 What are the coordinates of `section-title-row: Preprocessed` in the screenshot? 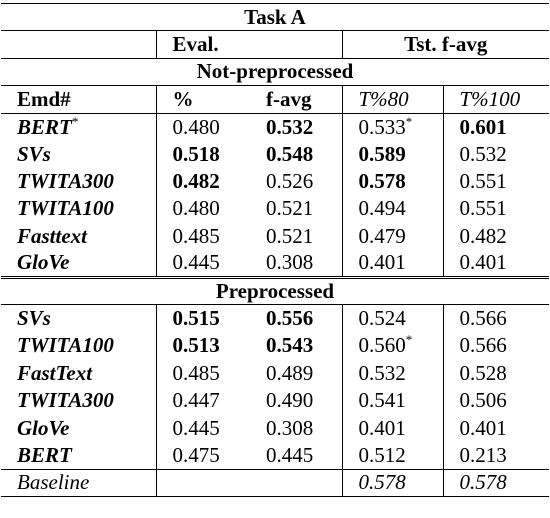 It's located at (275, 290).